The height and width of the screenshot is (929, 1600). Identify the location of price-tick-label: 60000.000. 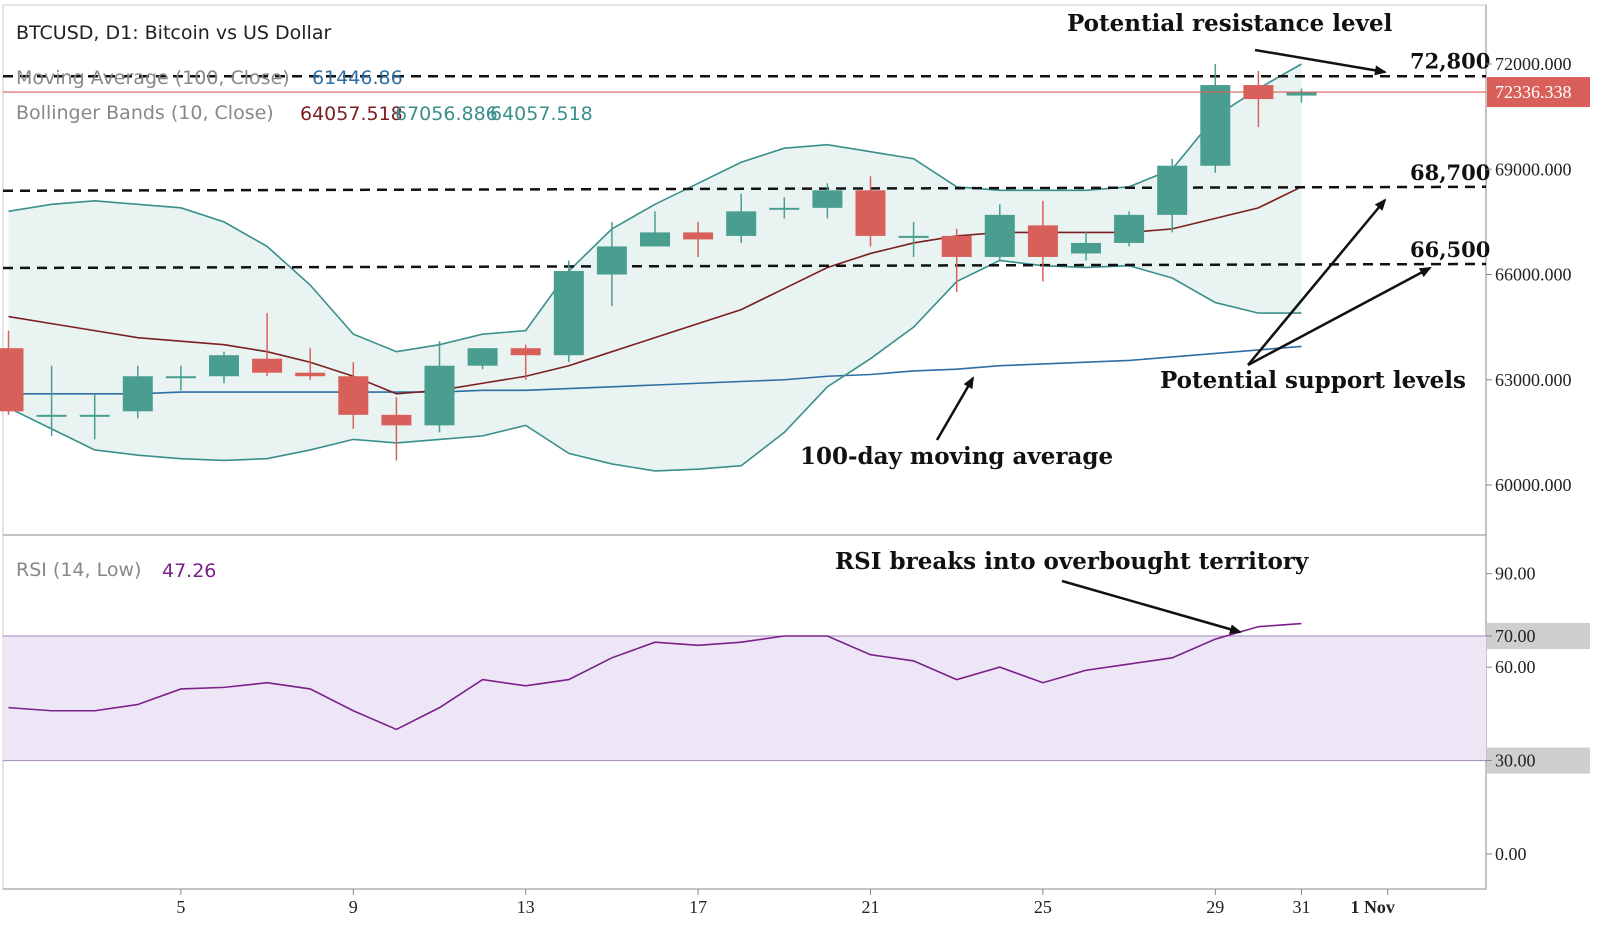
(1533, 485).